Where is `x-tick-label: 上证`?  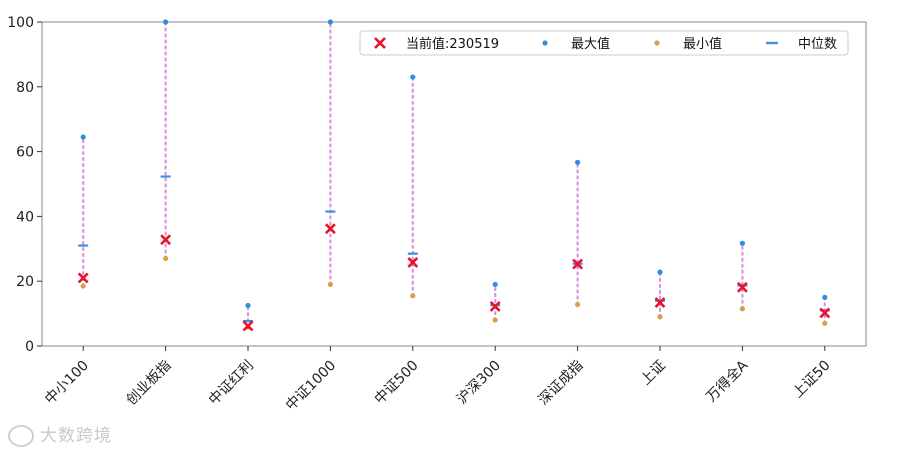
x-tick-label: 上证 is located at coordinates (653, 373).